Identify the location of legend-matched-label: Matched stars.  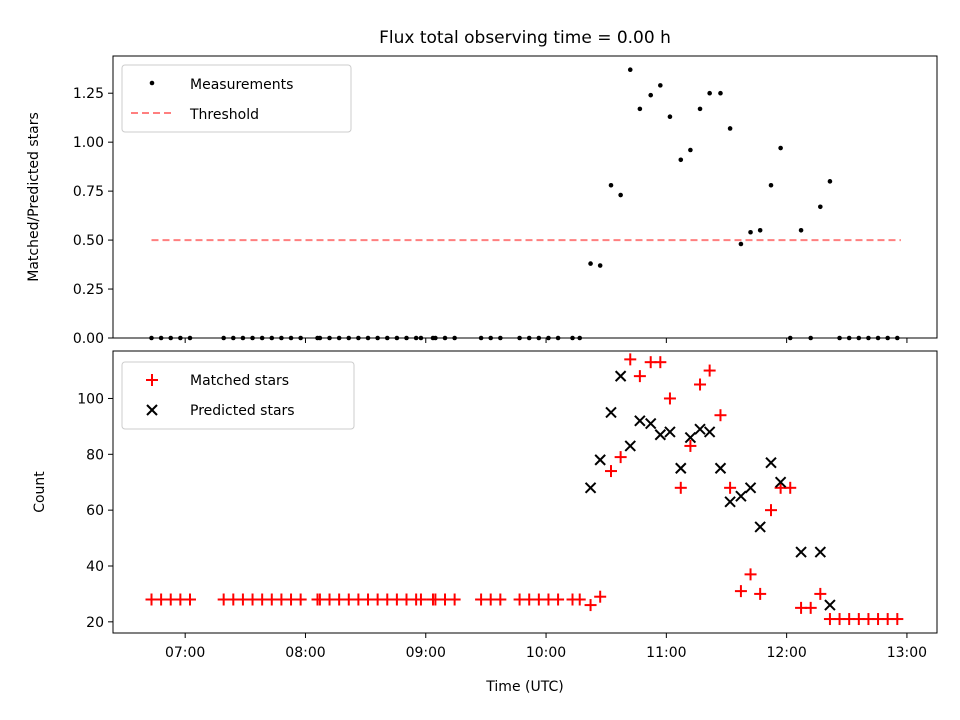
(239, 381).